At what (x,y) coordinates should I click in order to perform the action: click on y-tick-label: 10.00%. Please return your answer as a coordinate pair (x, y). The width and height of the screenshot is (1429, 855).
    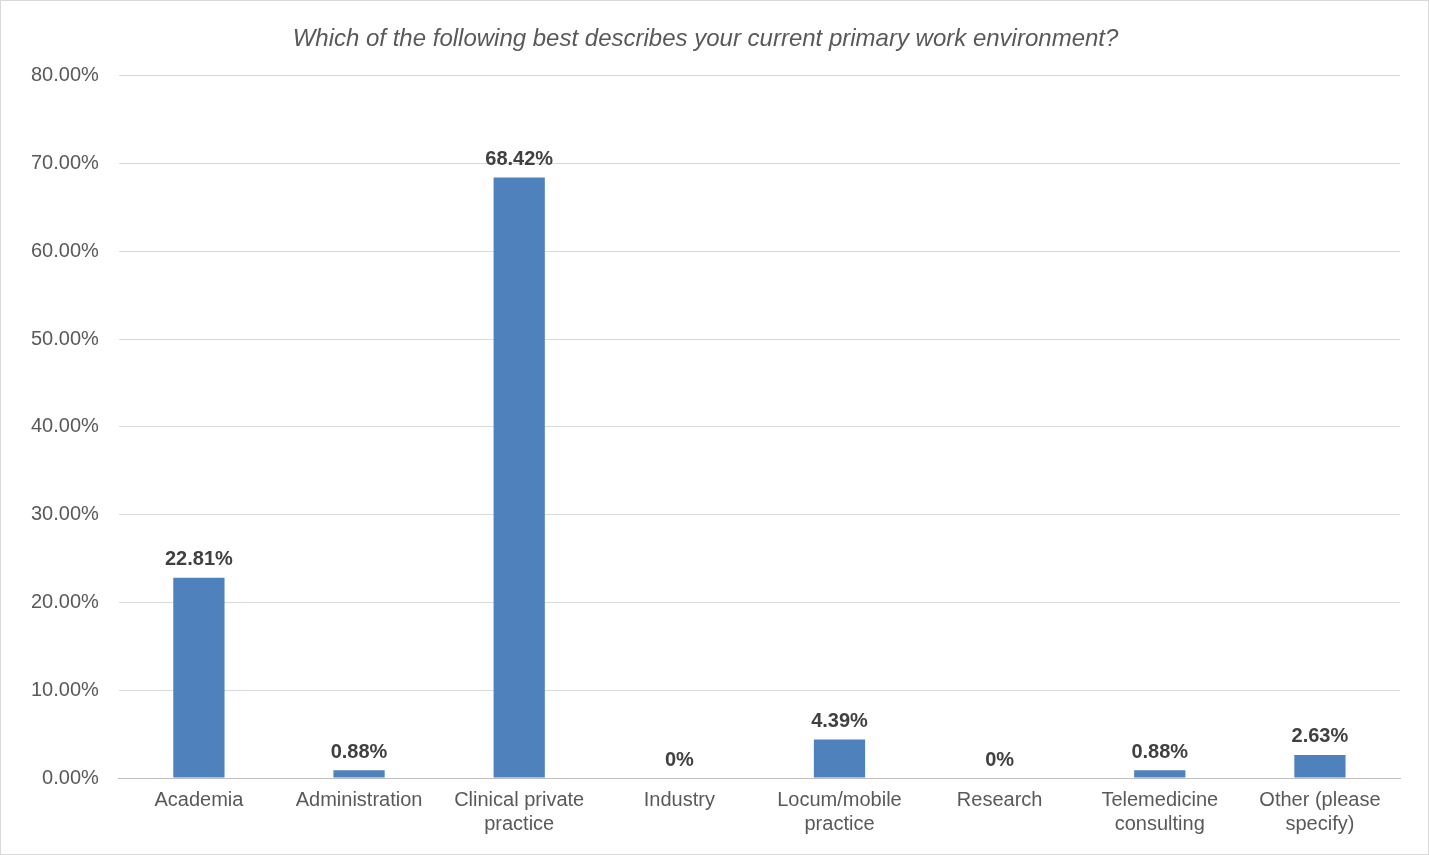
    Looking at the image, I should click on (65, 688).